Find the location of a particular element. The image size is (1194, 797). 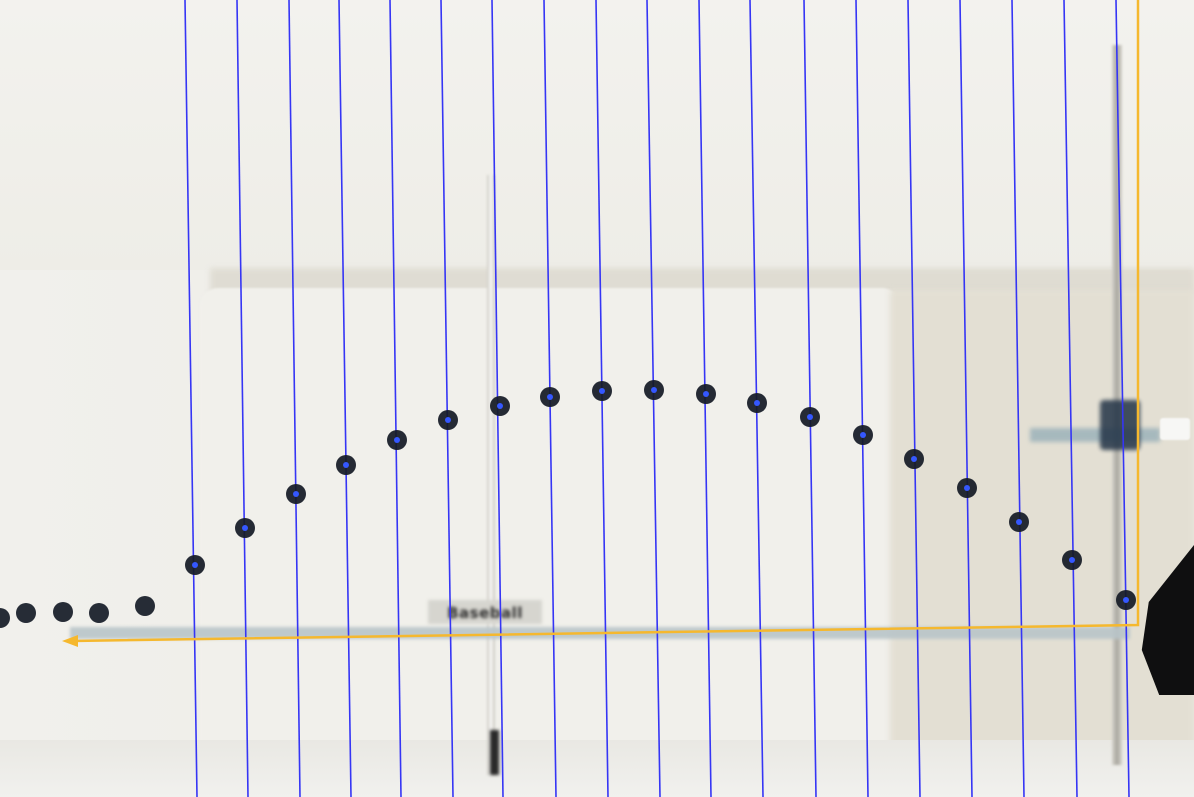

sign-plate is located at coordinates (485, 612).